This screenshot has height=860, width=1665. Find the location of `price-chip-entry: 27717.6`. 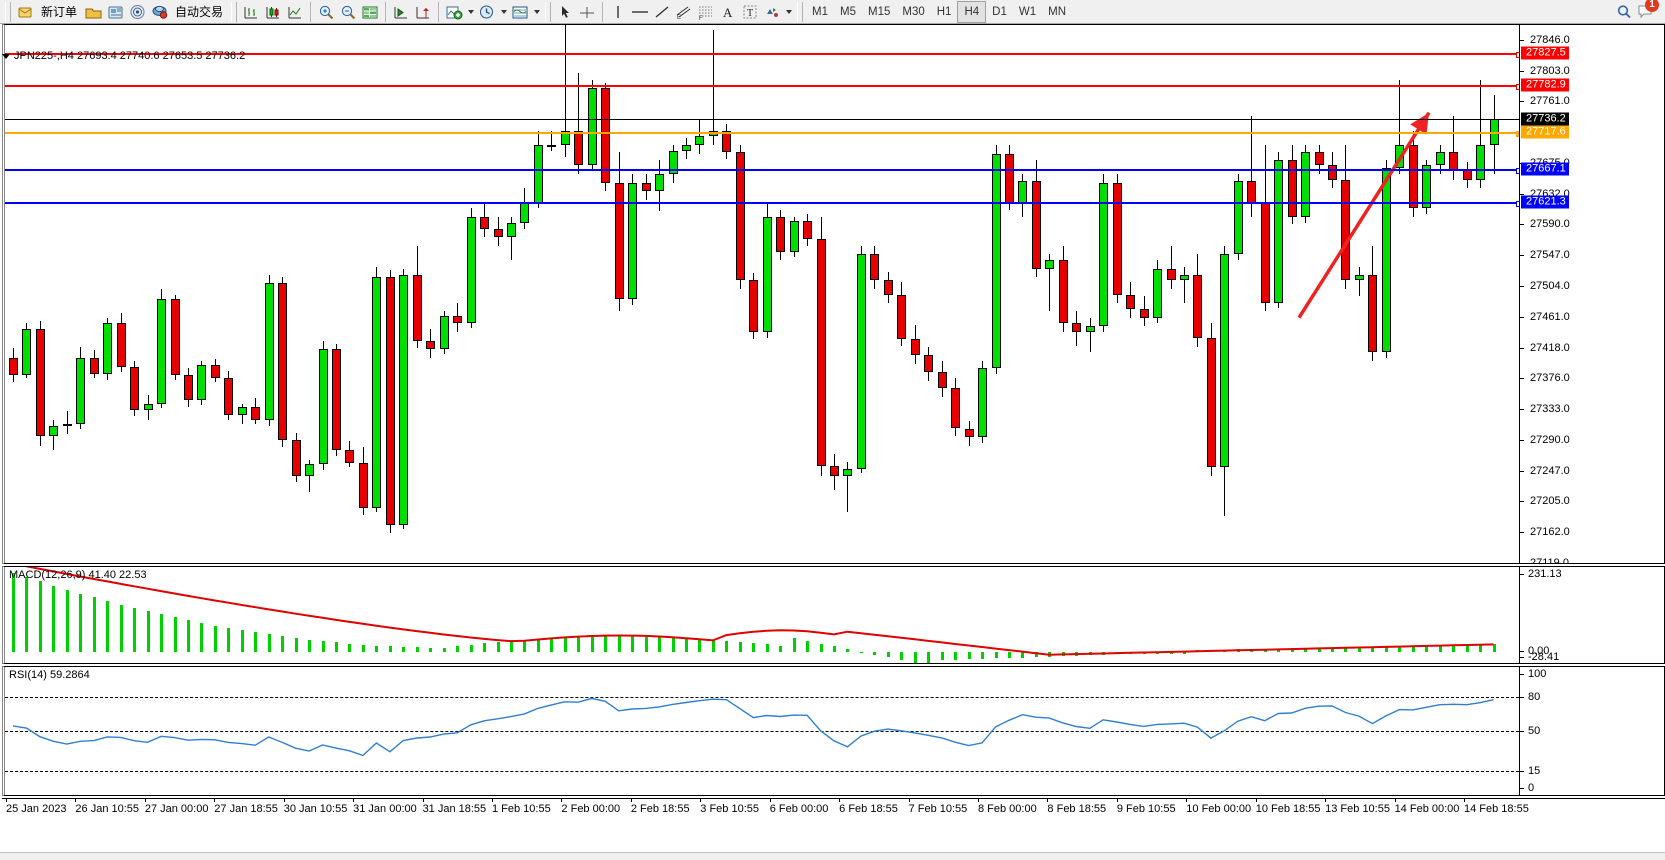

price-chip-entry: 27717.6 is located at coordinates (1545, 132).